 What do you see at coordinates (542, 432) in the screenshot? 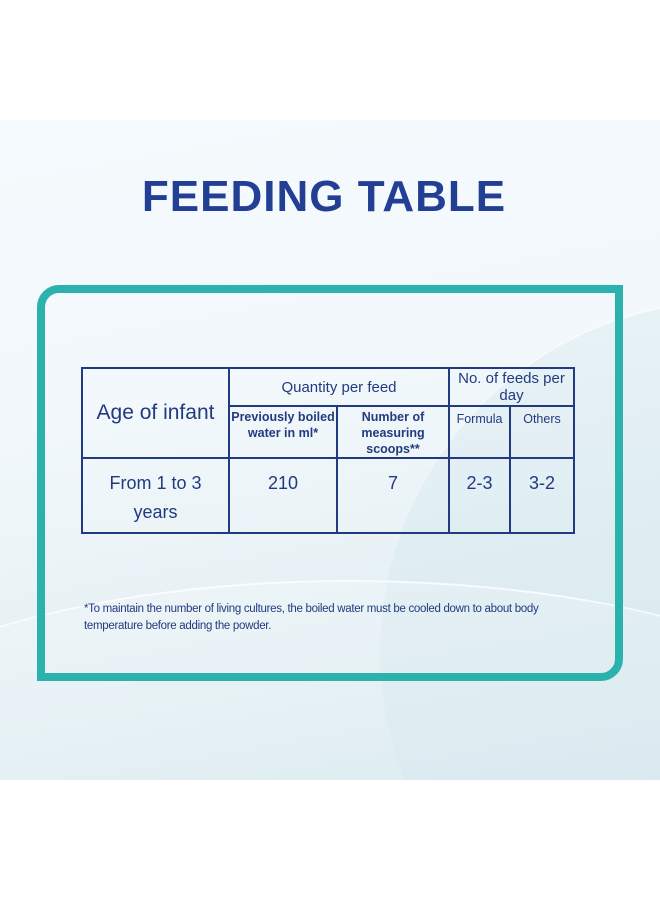
I see `others-subheader: Others` at bounding box center [542, 432].